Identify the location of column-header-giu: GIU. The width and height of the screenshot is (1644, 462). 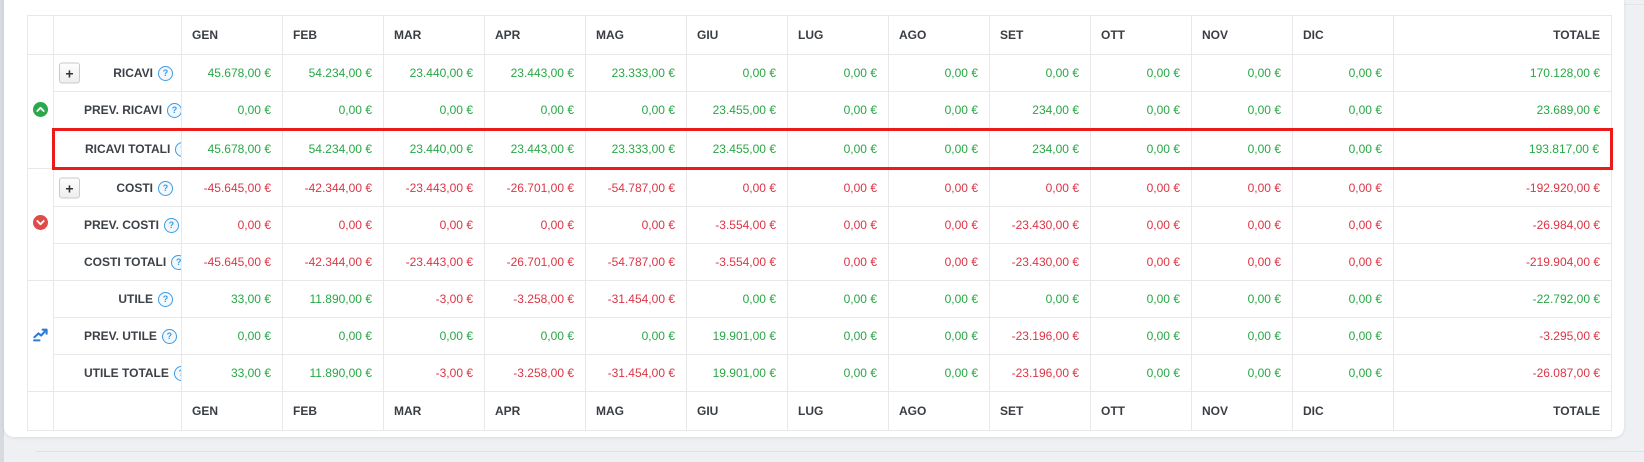
(737, 35).